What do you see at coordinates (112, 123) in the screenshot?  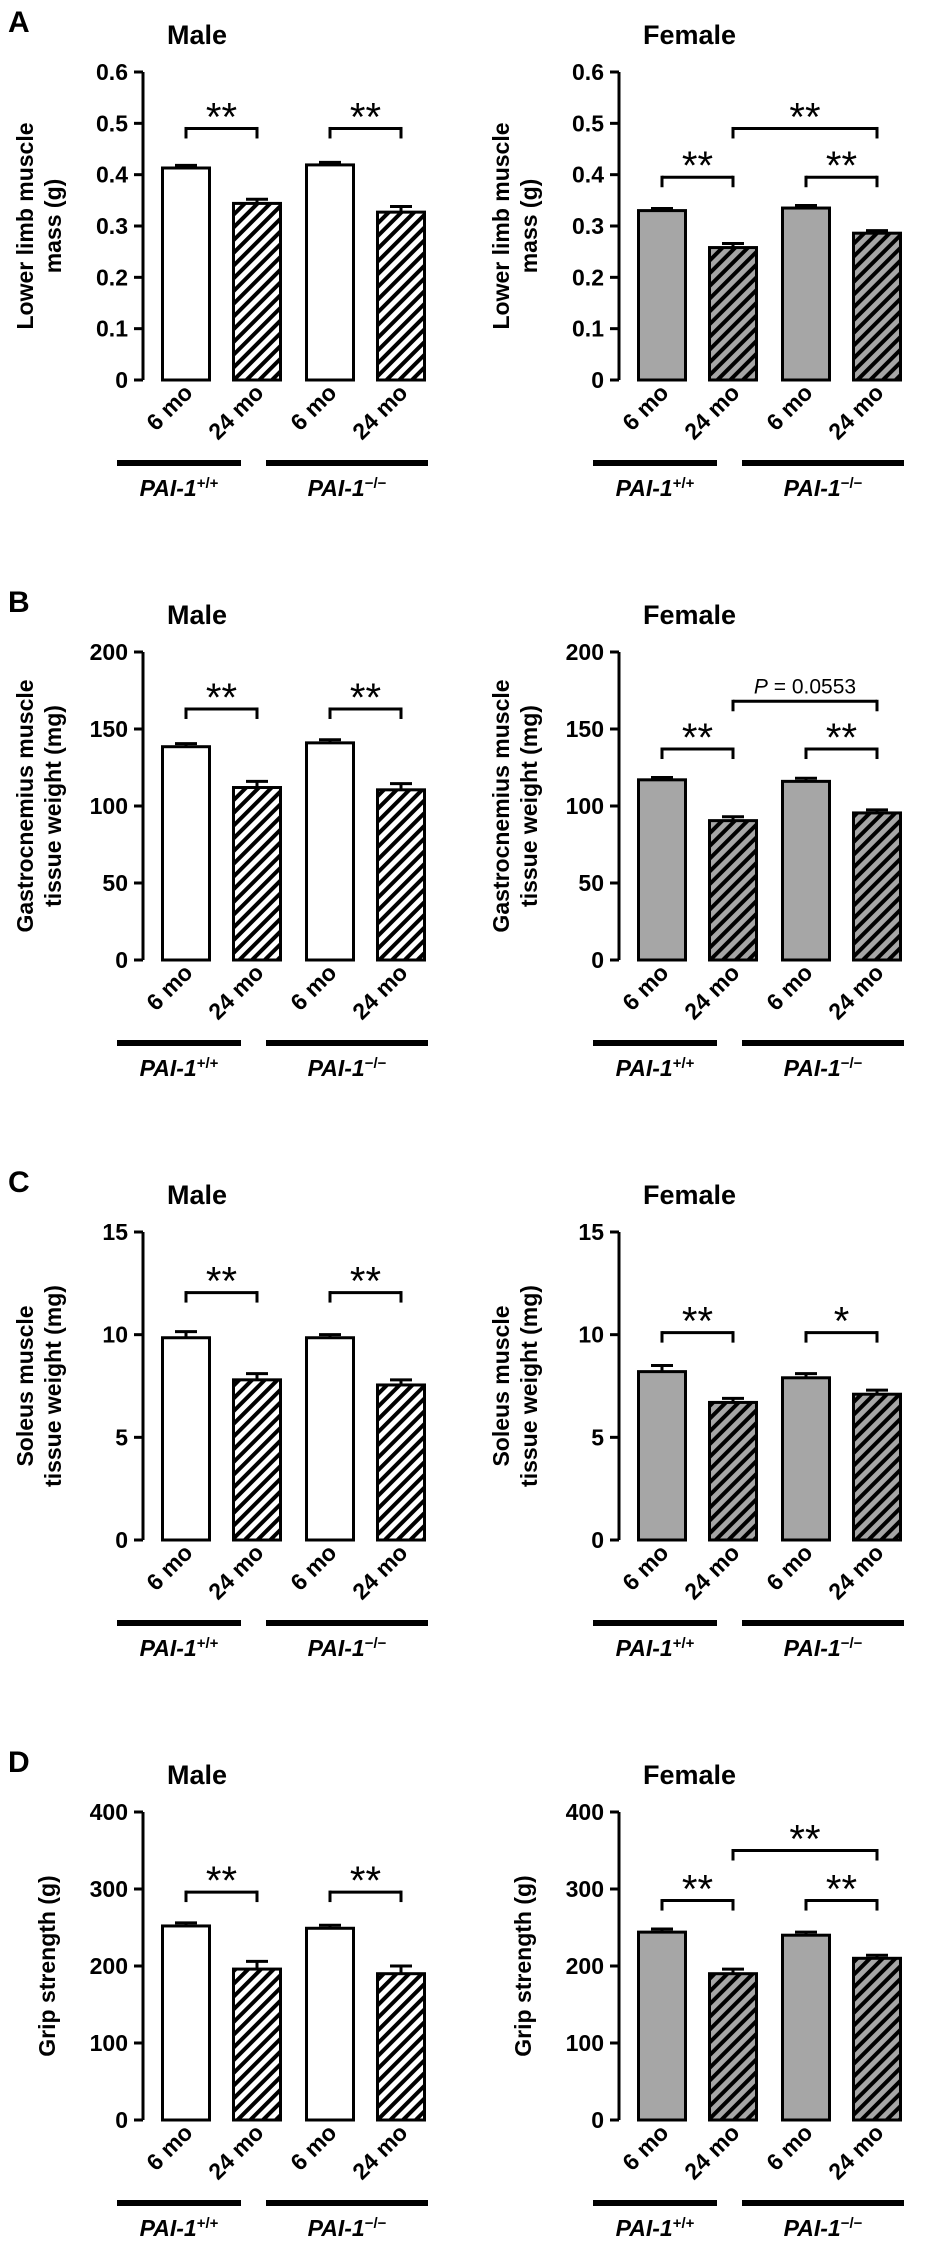 I see `y-tick-label: 0.5` at bounding box center [112, 123].